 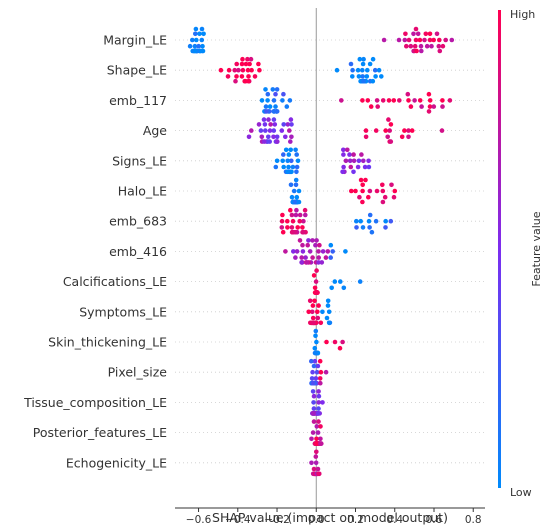 What do you see at coordinates (139, 160) in the screenshot?
I see `feature-label: Signs_LE` at bounding box center [139, 160].